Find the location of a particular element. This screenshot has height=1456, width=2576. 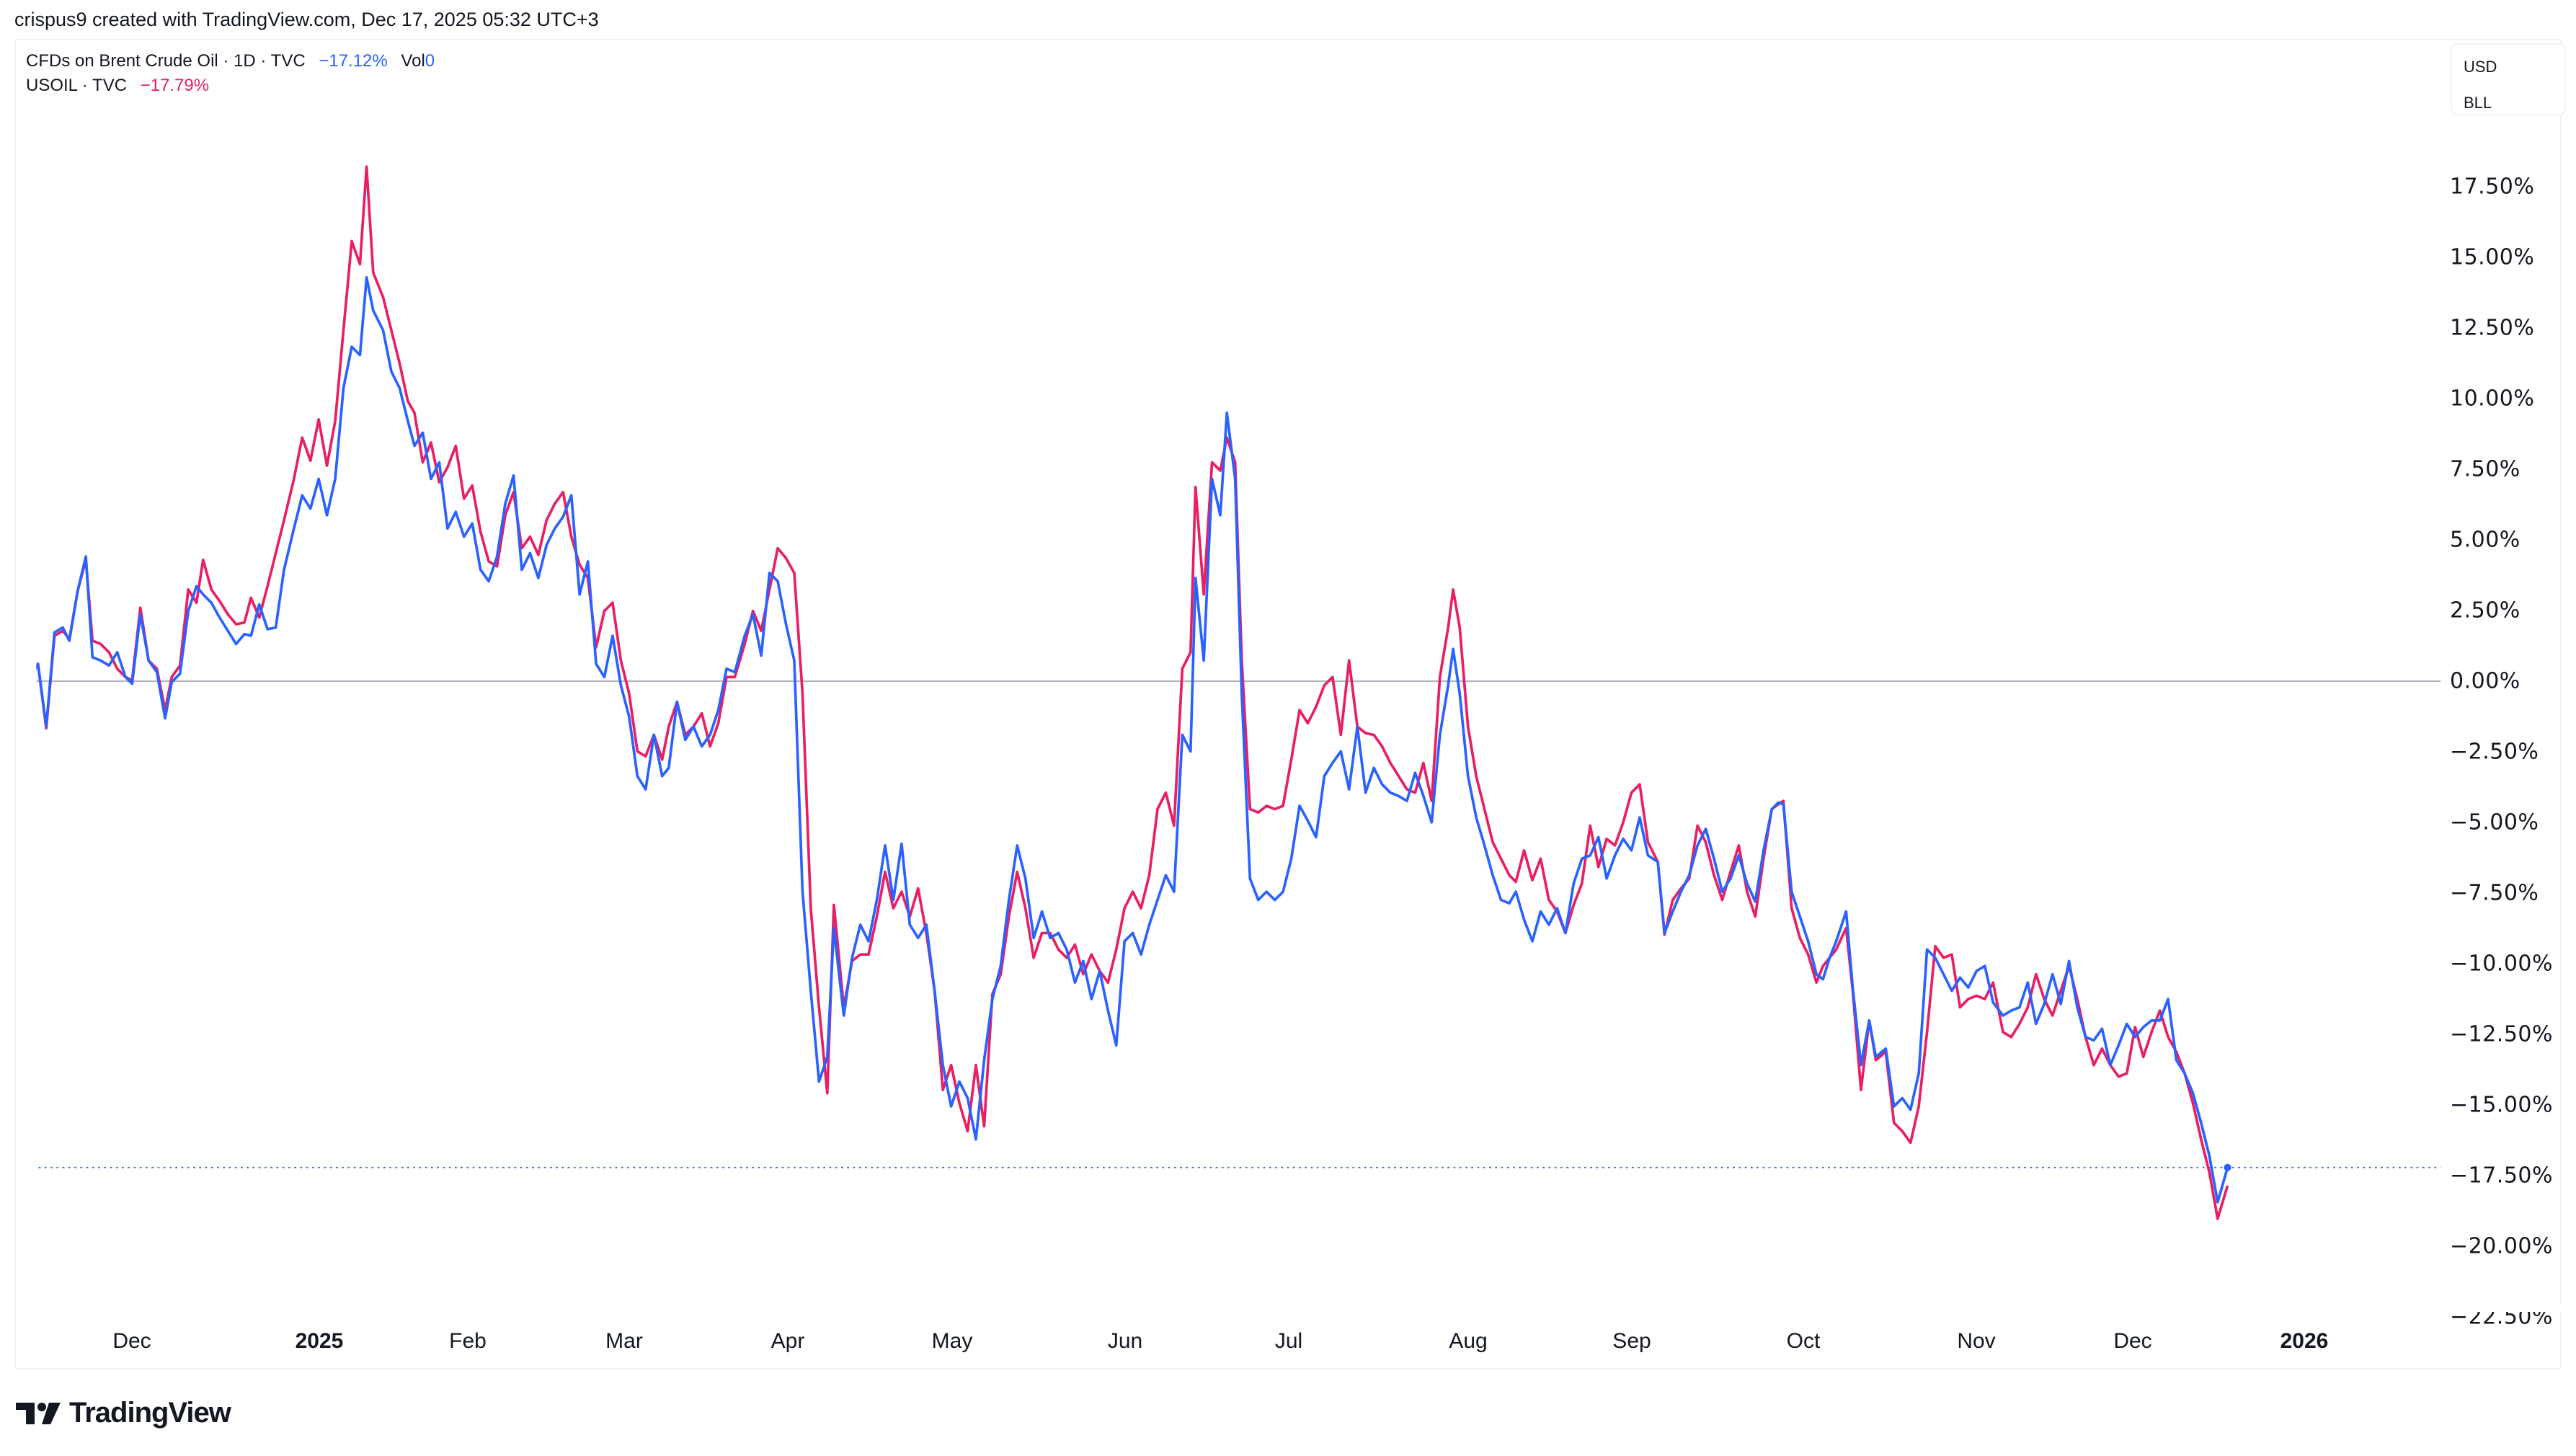

legend-row-usoil: USOIL · TVC −17.79% is located at coordinates (230, 86).